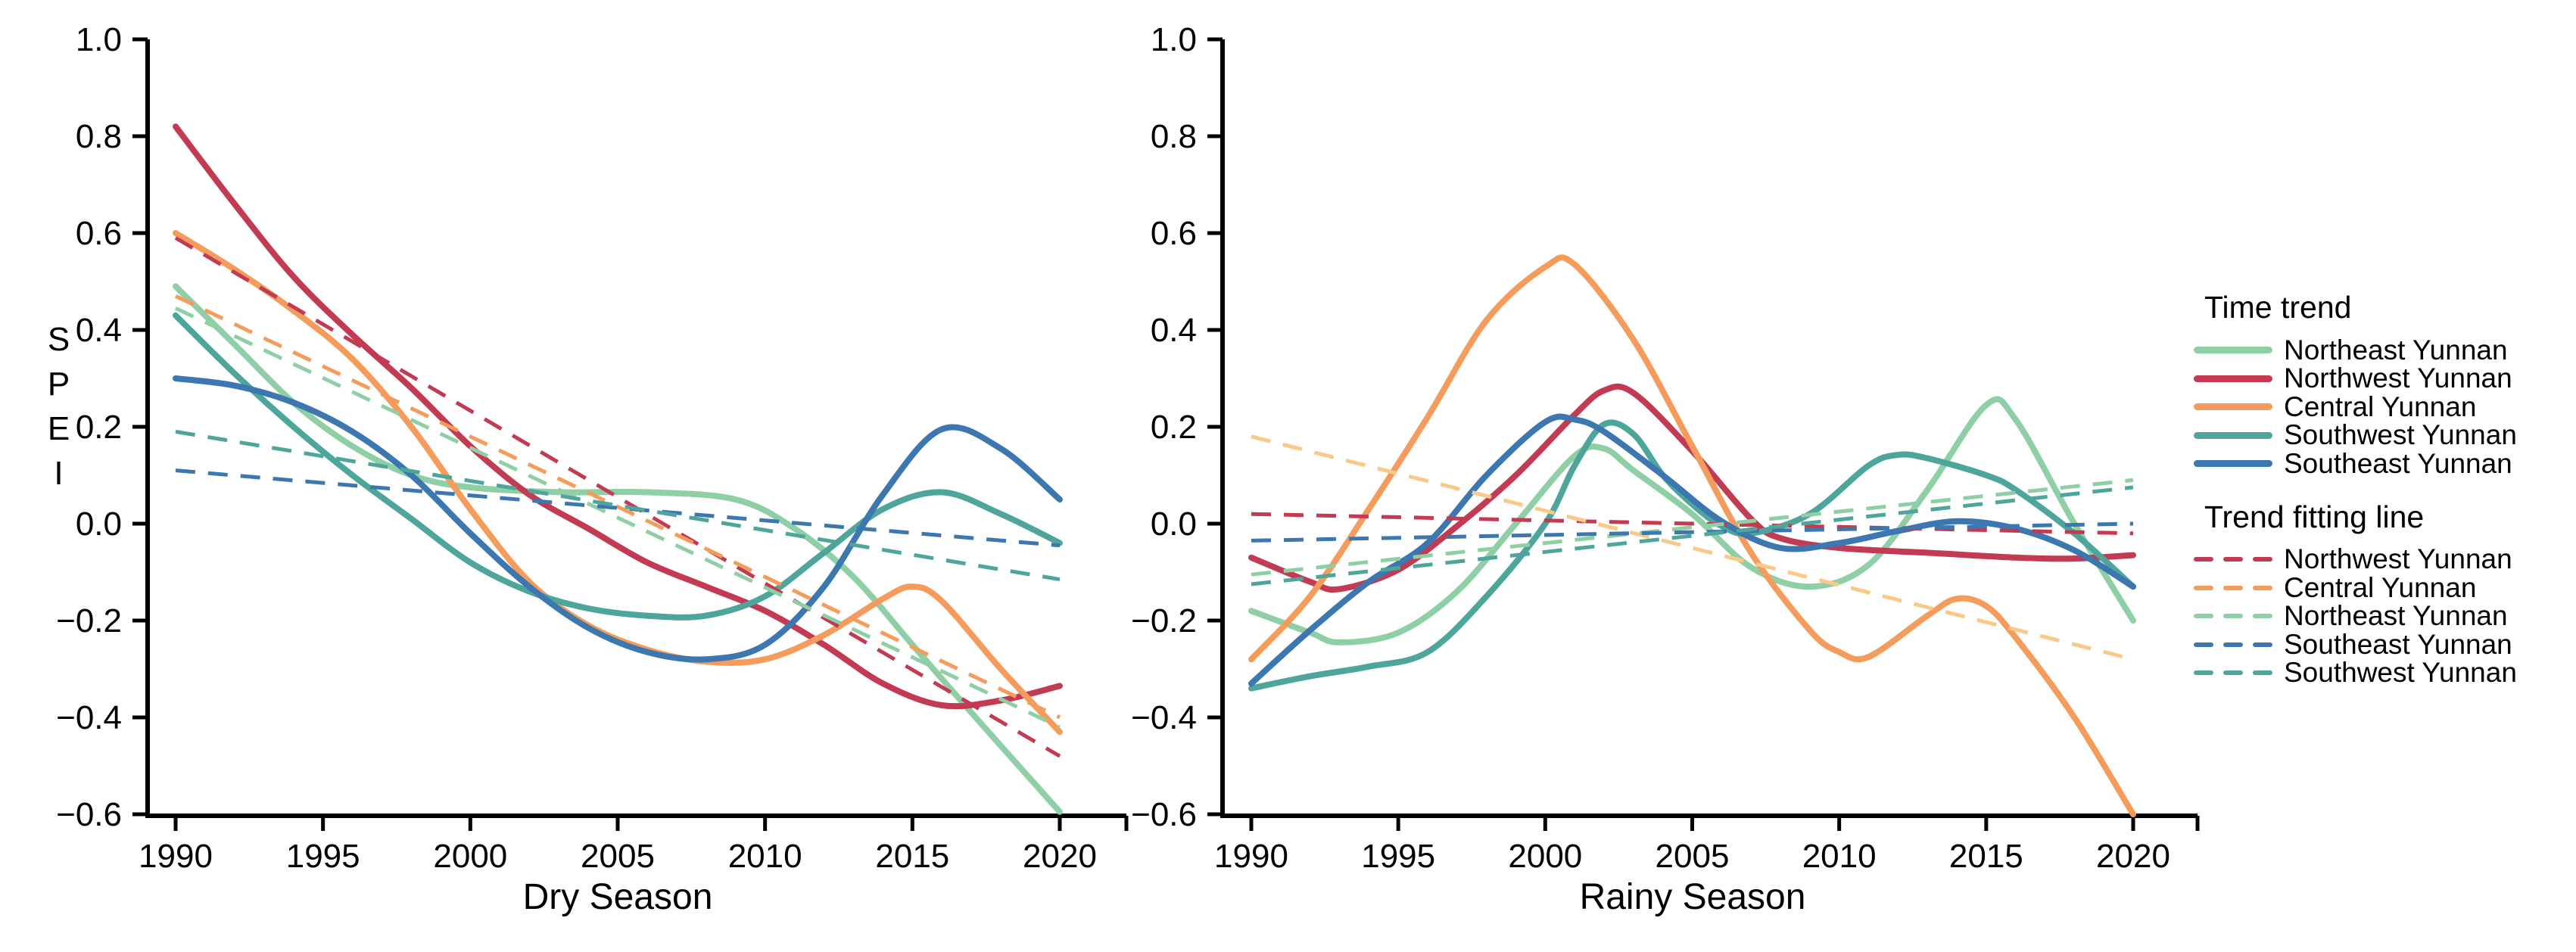  I want to click on legend-item-northeast-yunnan: Northeast Yunnan, so click(2355, 350).